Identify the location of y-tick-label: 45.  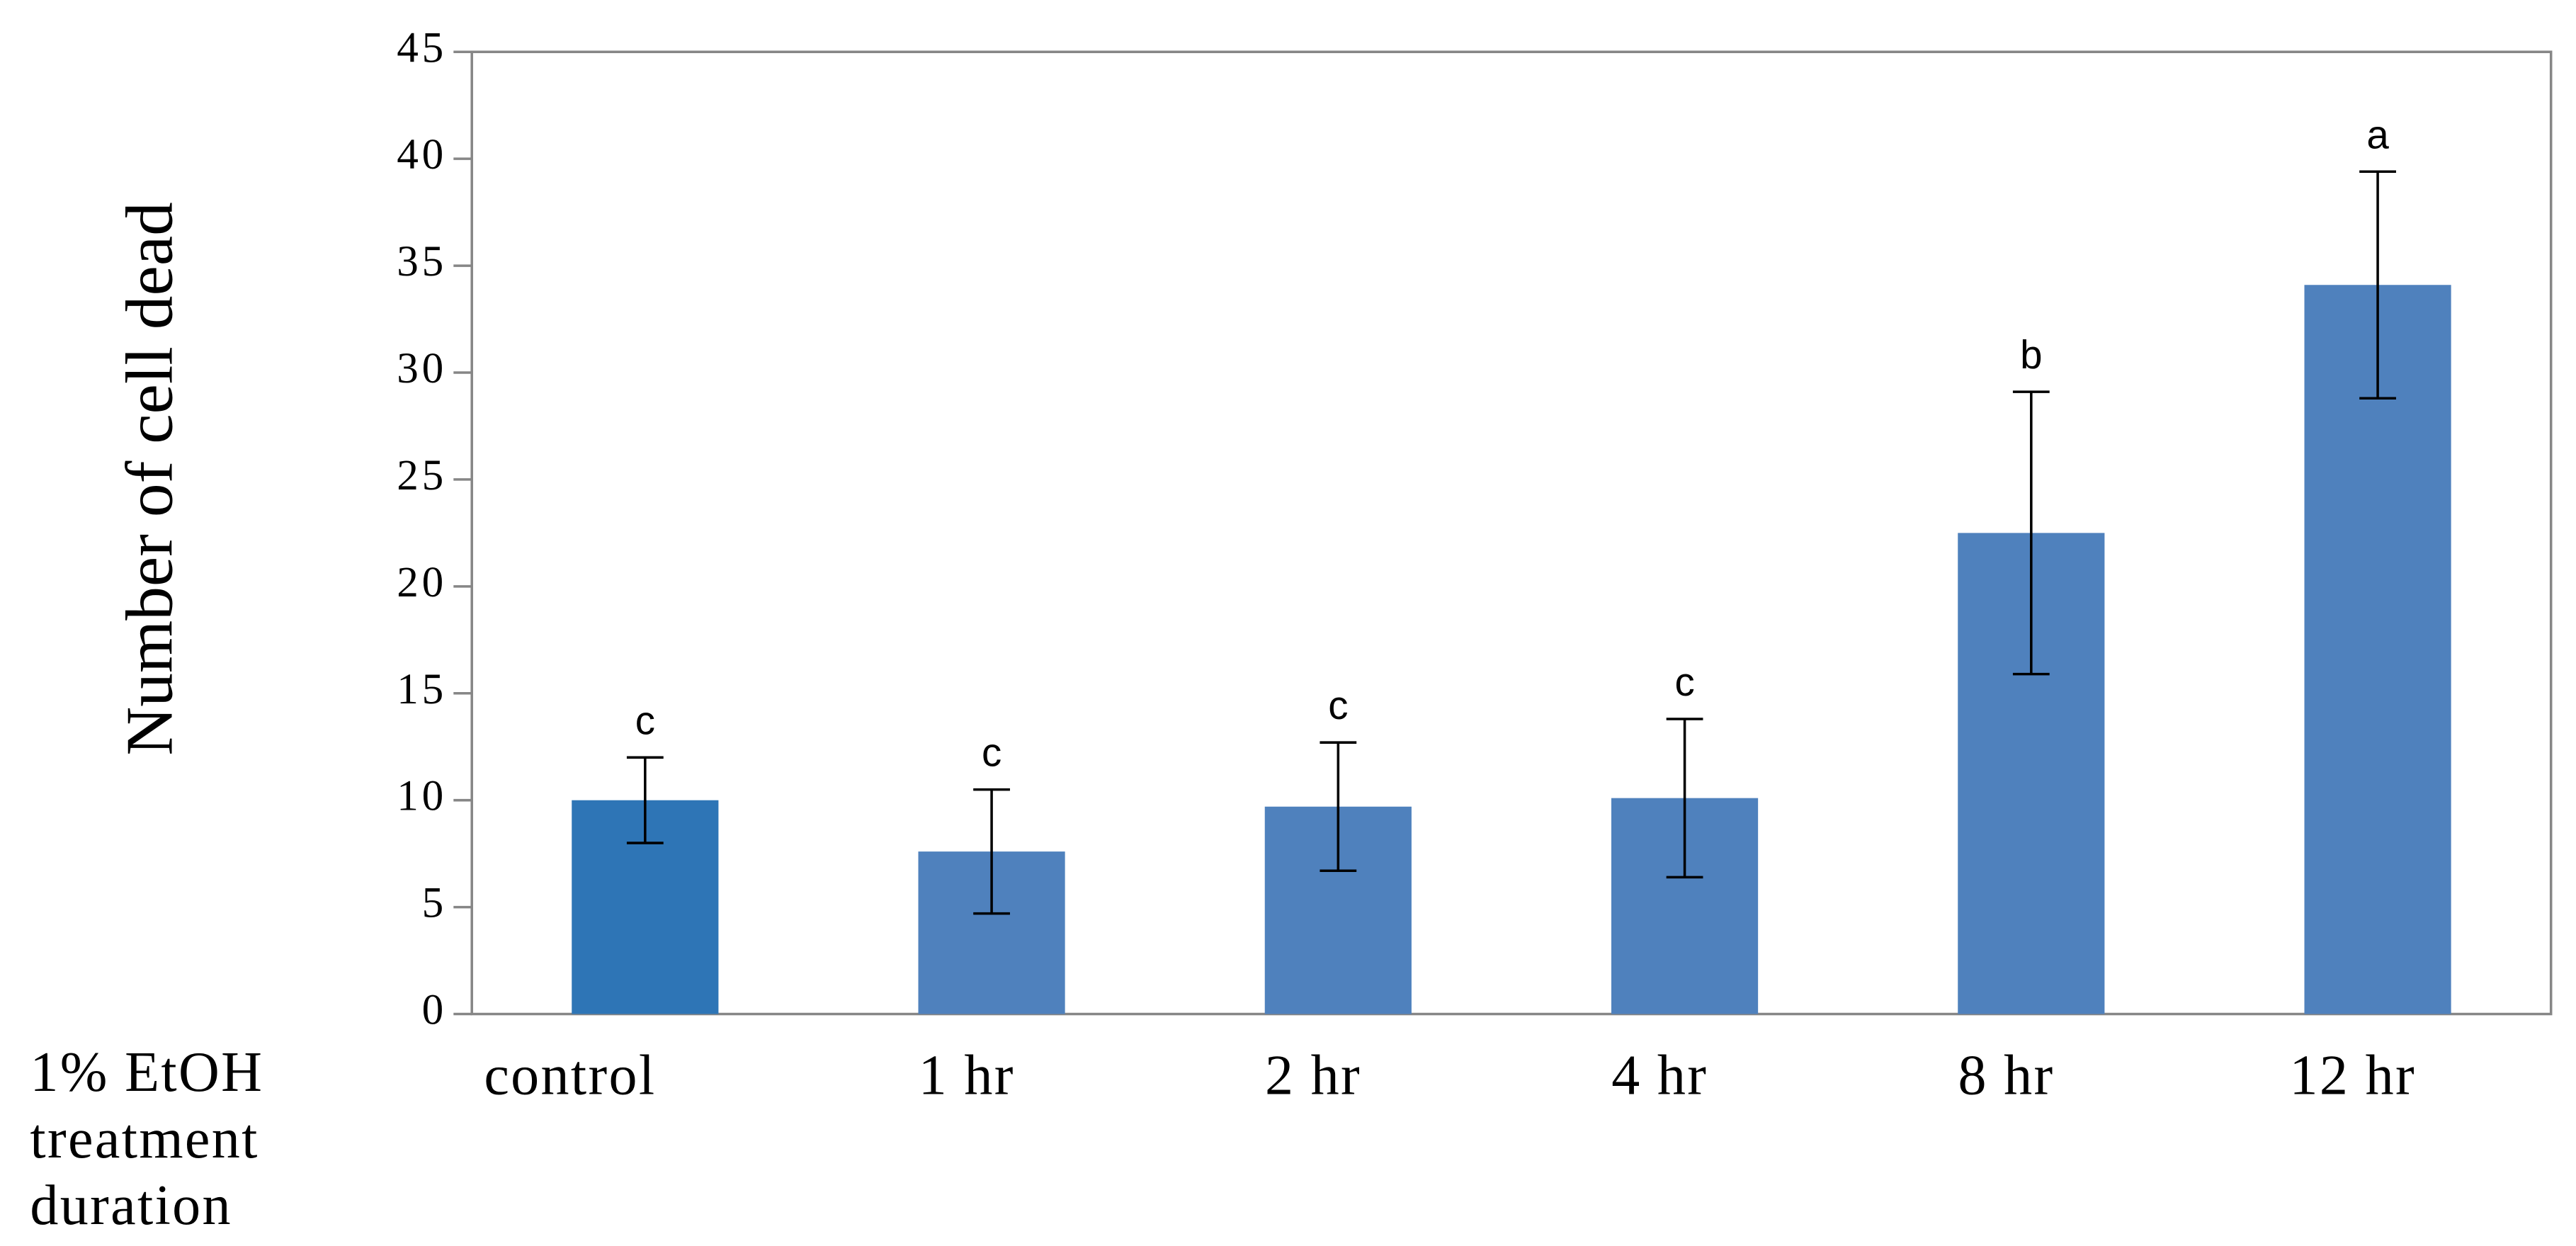
(422, 48).